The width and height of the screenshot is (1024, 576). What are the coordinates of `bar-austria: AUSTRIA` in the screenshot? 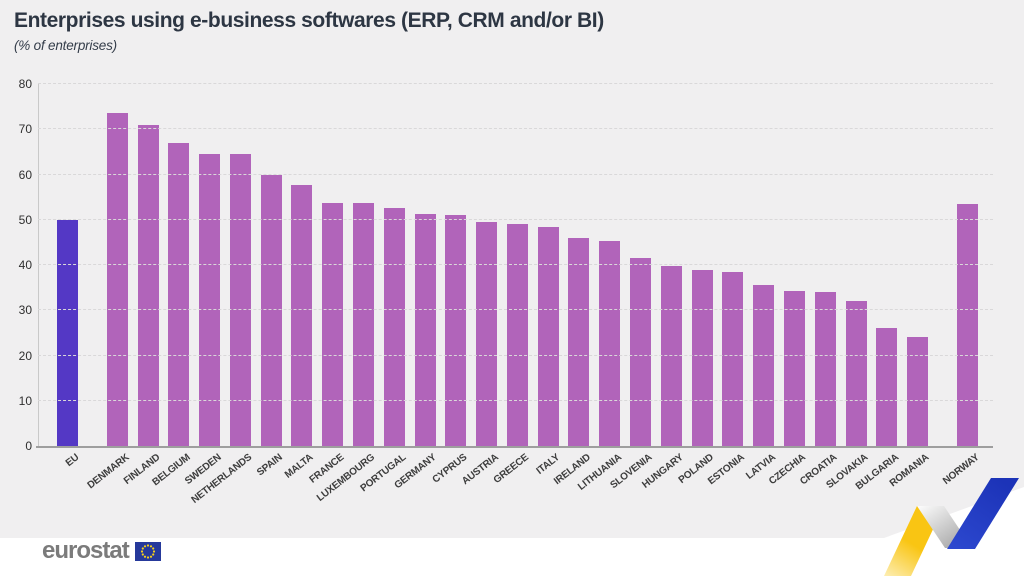 It's located at (481, 285).